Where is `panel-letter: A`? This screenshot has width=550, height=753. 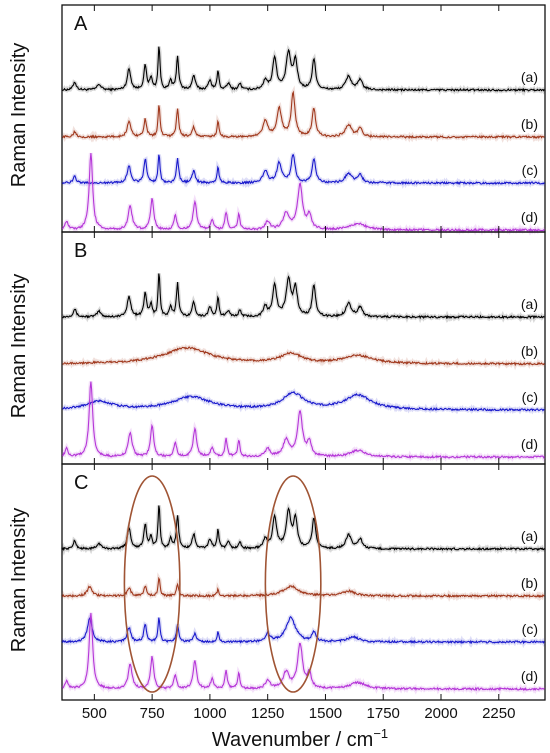 panel-letter: A is located at coordinates (81, 24).